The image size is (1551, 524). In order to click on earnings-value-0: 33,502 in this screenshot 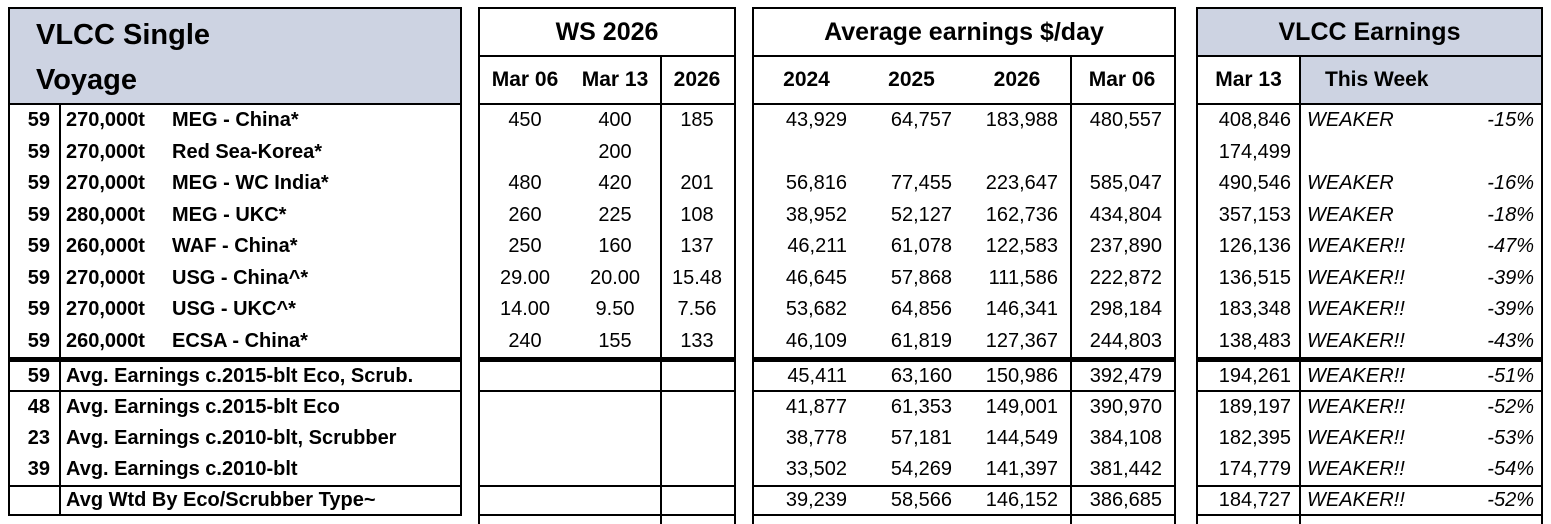, I will do `click(816, 469)`.